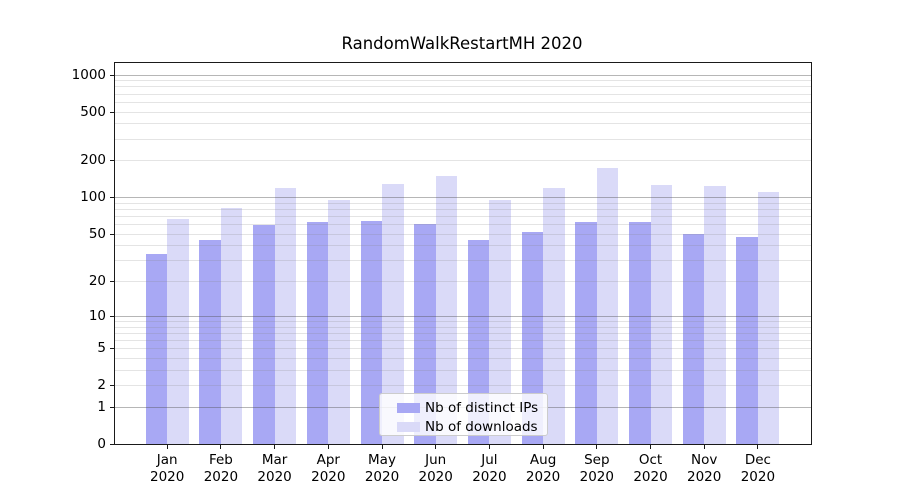 The width and height of the screenshot is (900, 500). I want to click on bar-downloads-oct, so click(661, 314).